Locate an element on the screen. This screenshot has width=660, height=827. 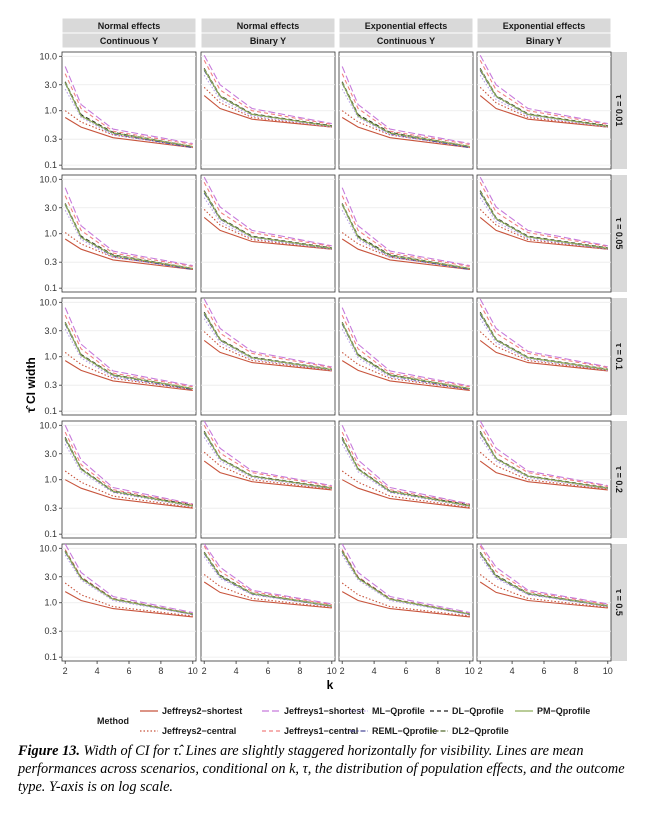
legend-label: Jeffreys1−shortest is located at coordinates (324, 711).